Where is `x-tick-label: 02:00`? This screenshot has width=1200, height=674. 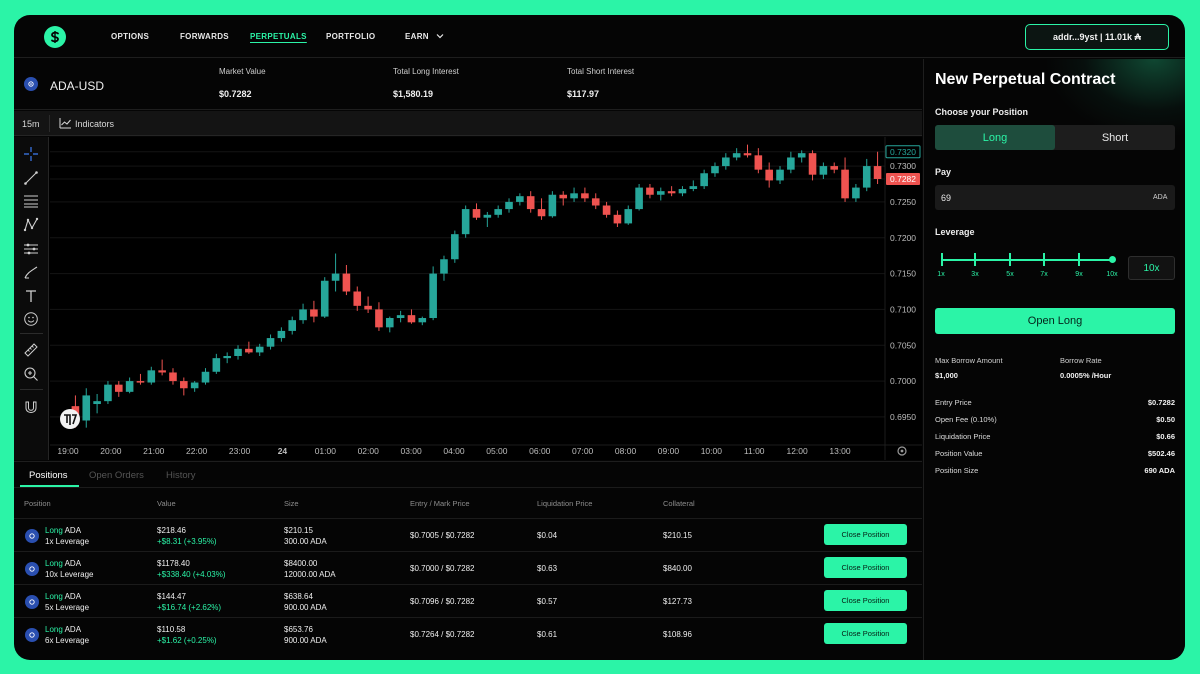 x-tick-label: 02:00 is located at coordinates (369, 451).